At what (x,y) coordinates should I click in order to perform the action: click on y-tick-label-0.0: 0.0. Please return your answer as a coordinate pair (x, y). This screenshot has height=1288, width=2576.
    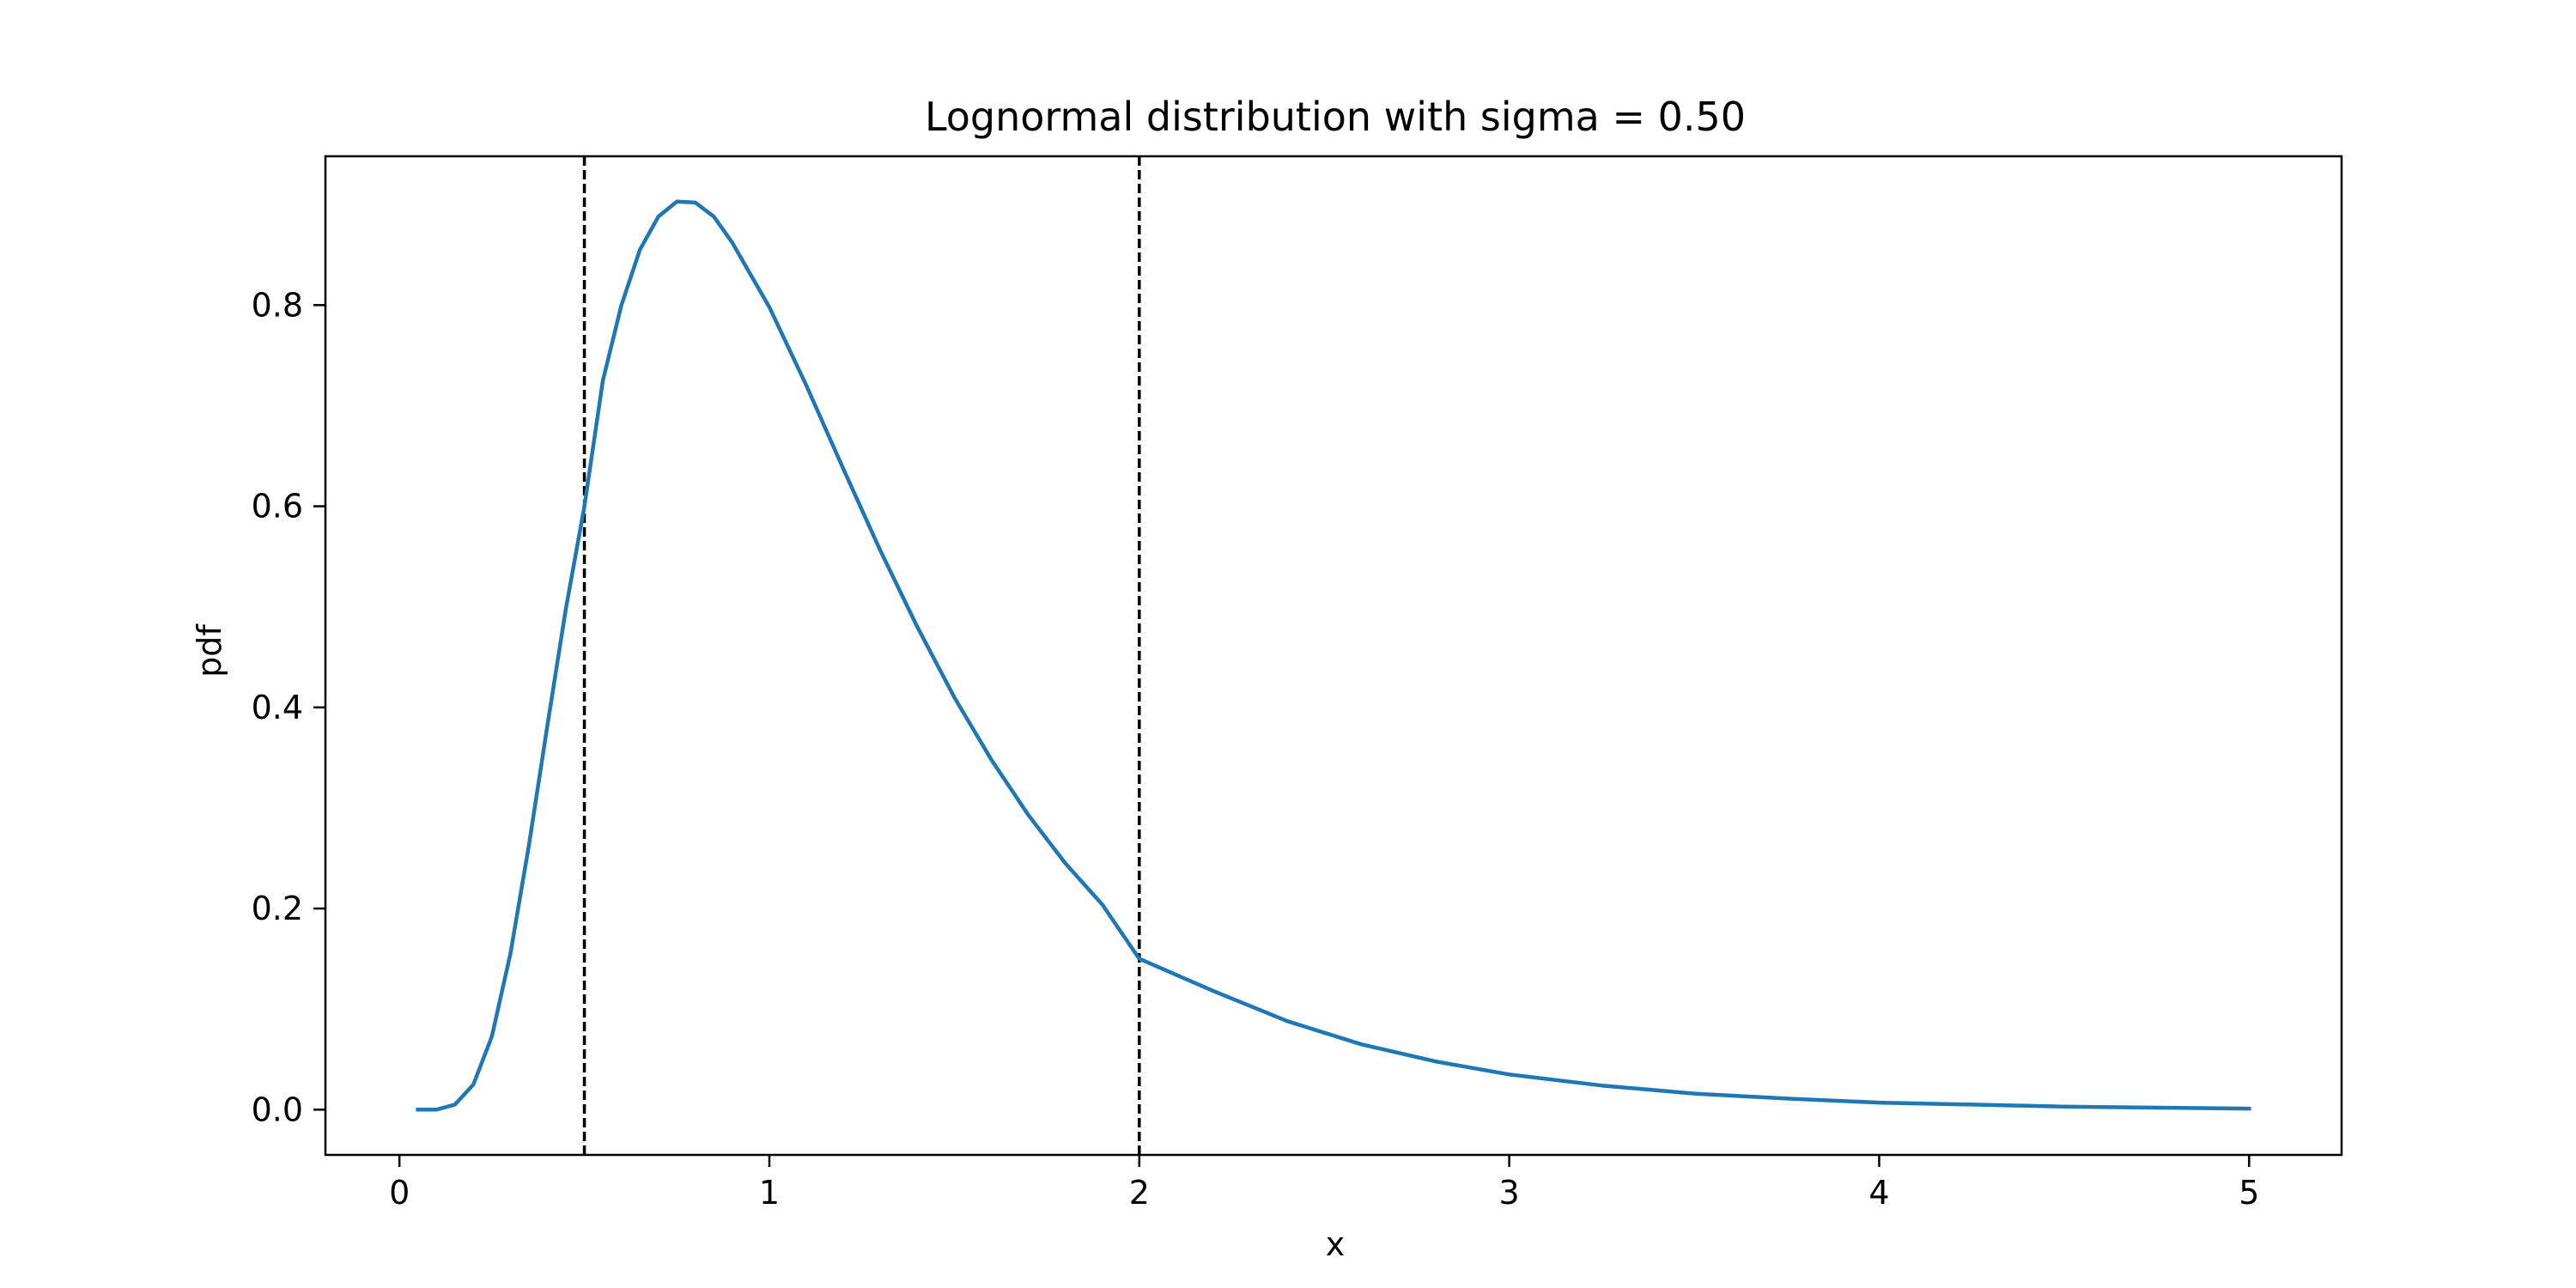
    Looking at the image, I should click on (278, 1109).